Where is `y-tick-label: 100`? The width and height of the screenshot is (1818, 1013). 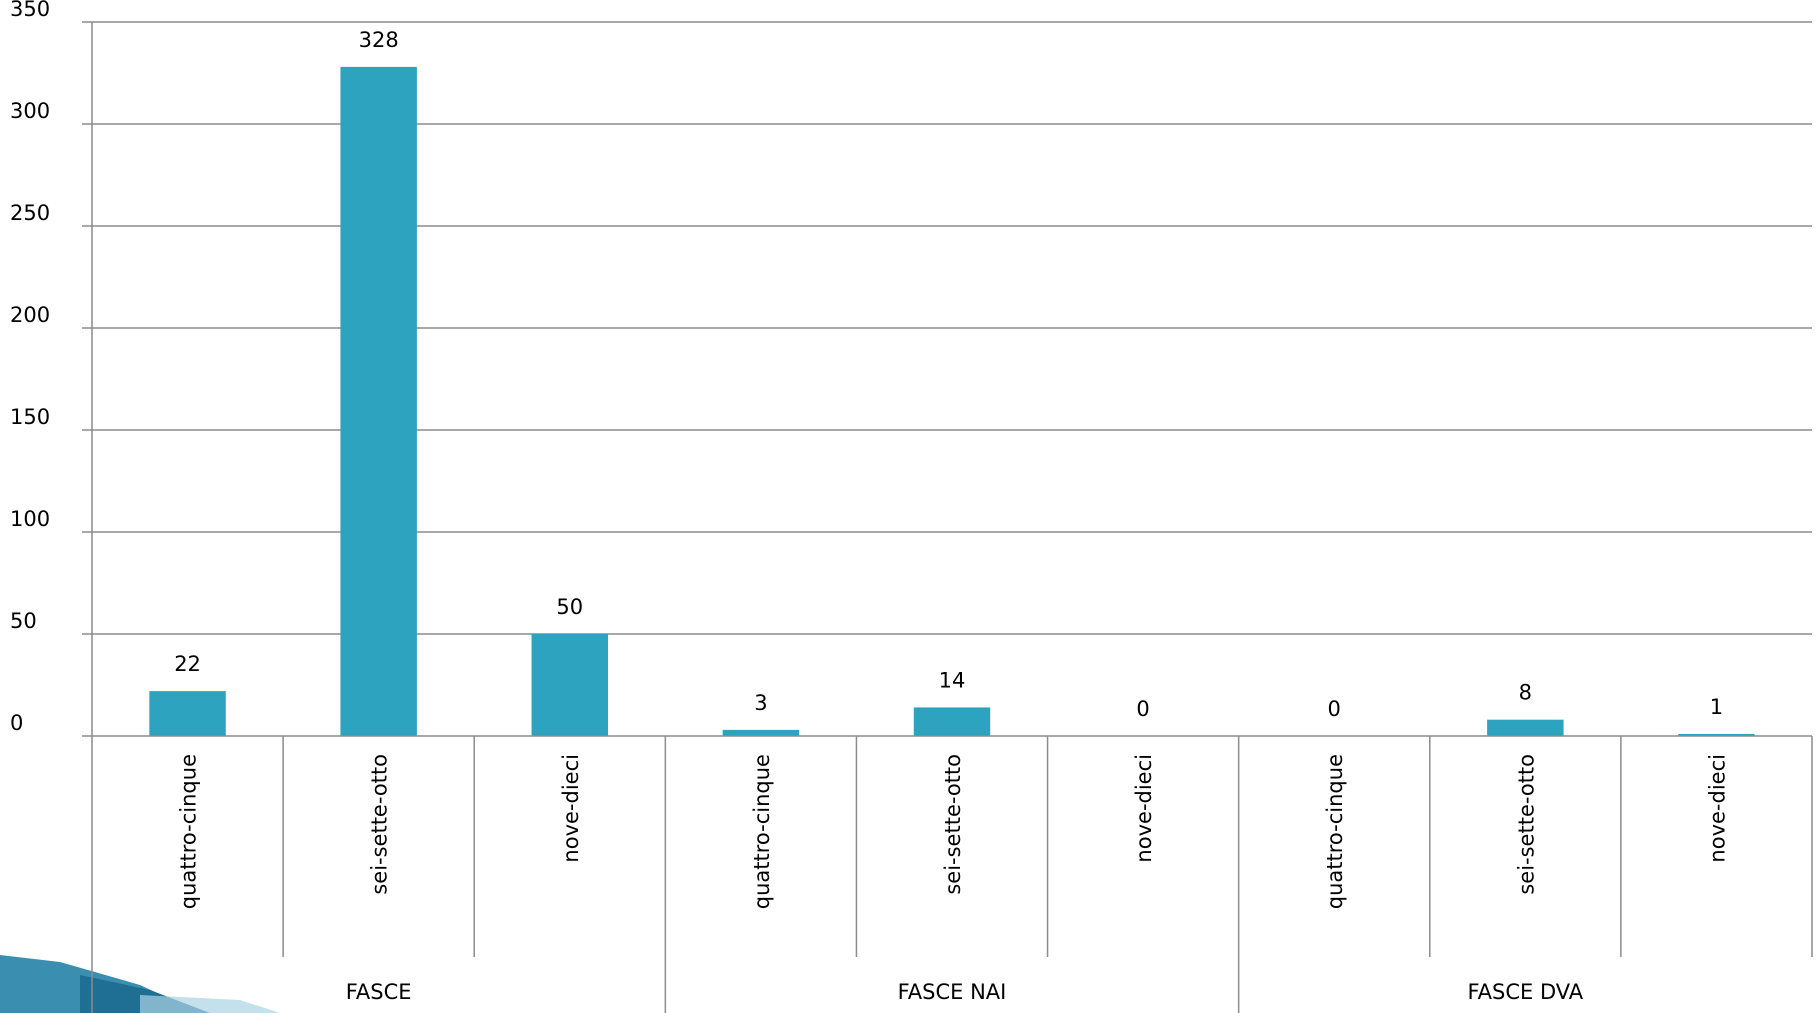 y-tick-label: 100 is located at coordinates (30, 519).